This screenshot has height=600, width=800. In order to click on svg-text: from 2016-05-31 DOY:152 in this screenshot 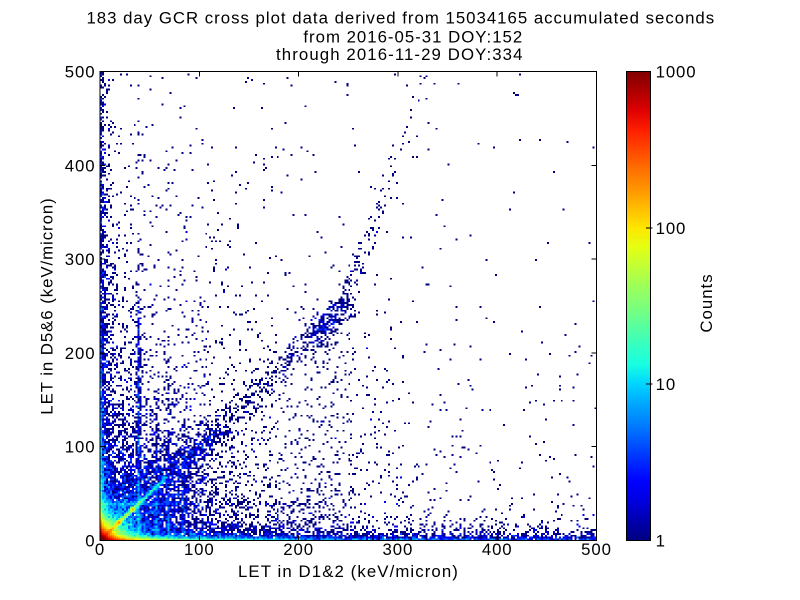, I will do `click(413, 36)`.